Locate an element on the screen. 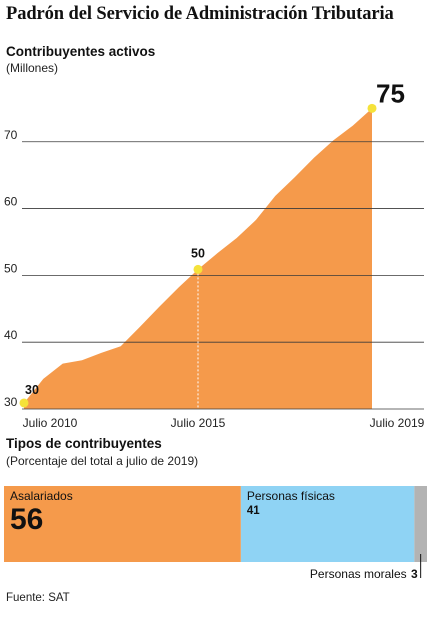 The height and width of the screenshot is (620, 430). y-tick-label: 40 is located at coordinates (11, 335).